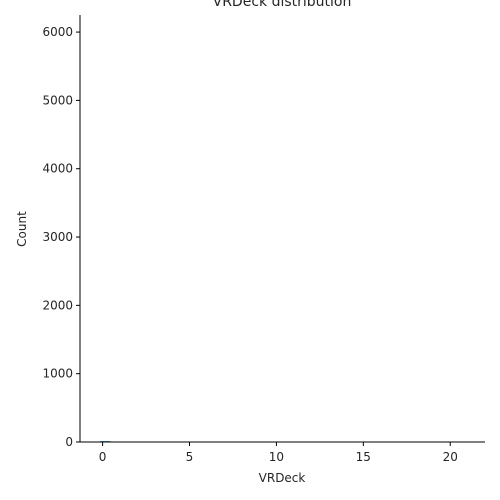 Image resolution: width=500 pixels, height=500 pixels. I want to click on x-tick-label: 10, so click(276, 457).